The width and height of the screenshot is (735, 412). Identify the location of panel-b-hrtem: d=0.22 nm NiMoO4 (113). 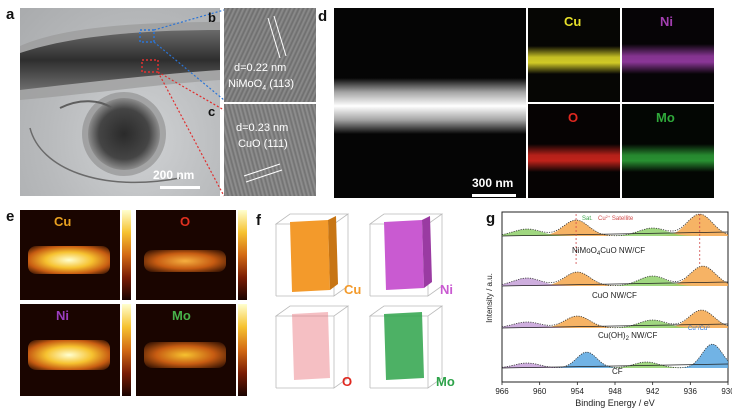
(270, 55).